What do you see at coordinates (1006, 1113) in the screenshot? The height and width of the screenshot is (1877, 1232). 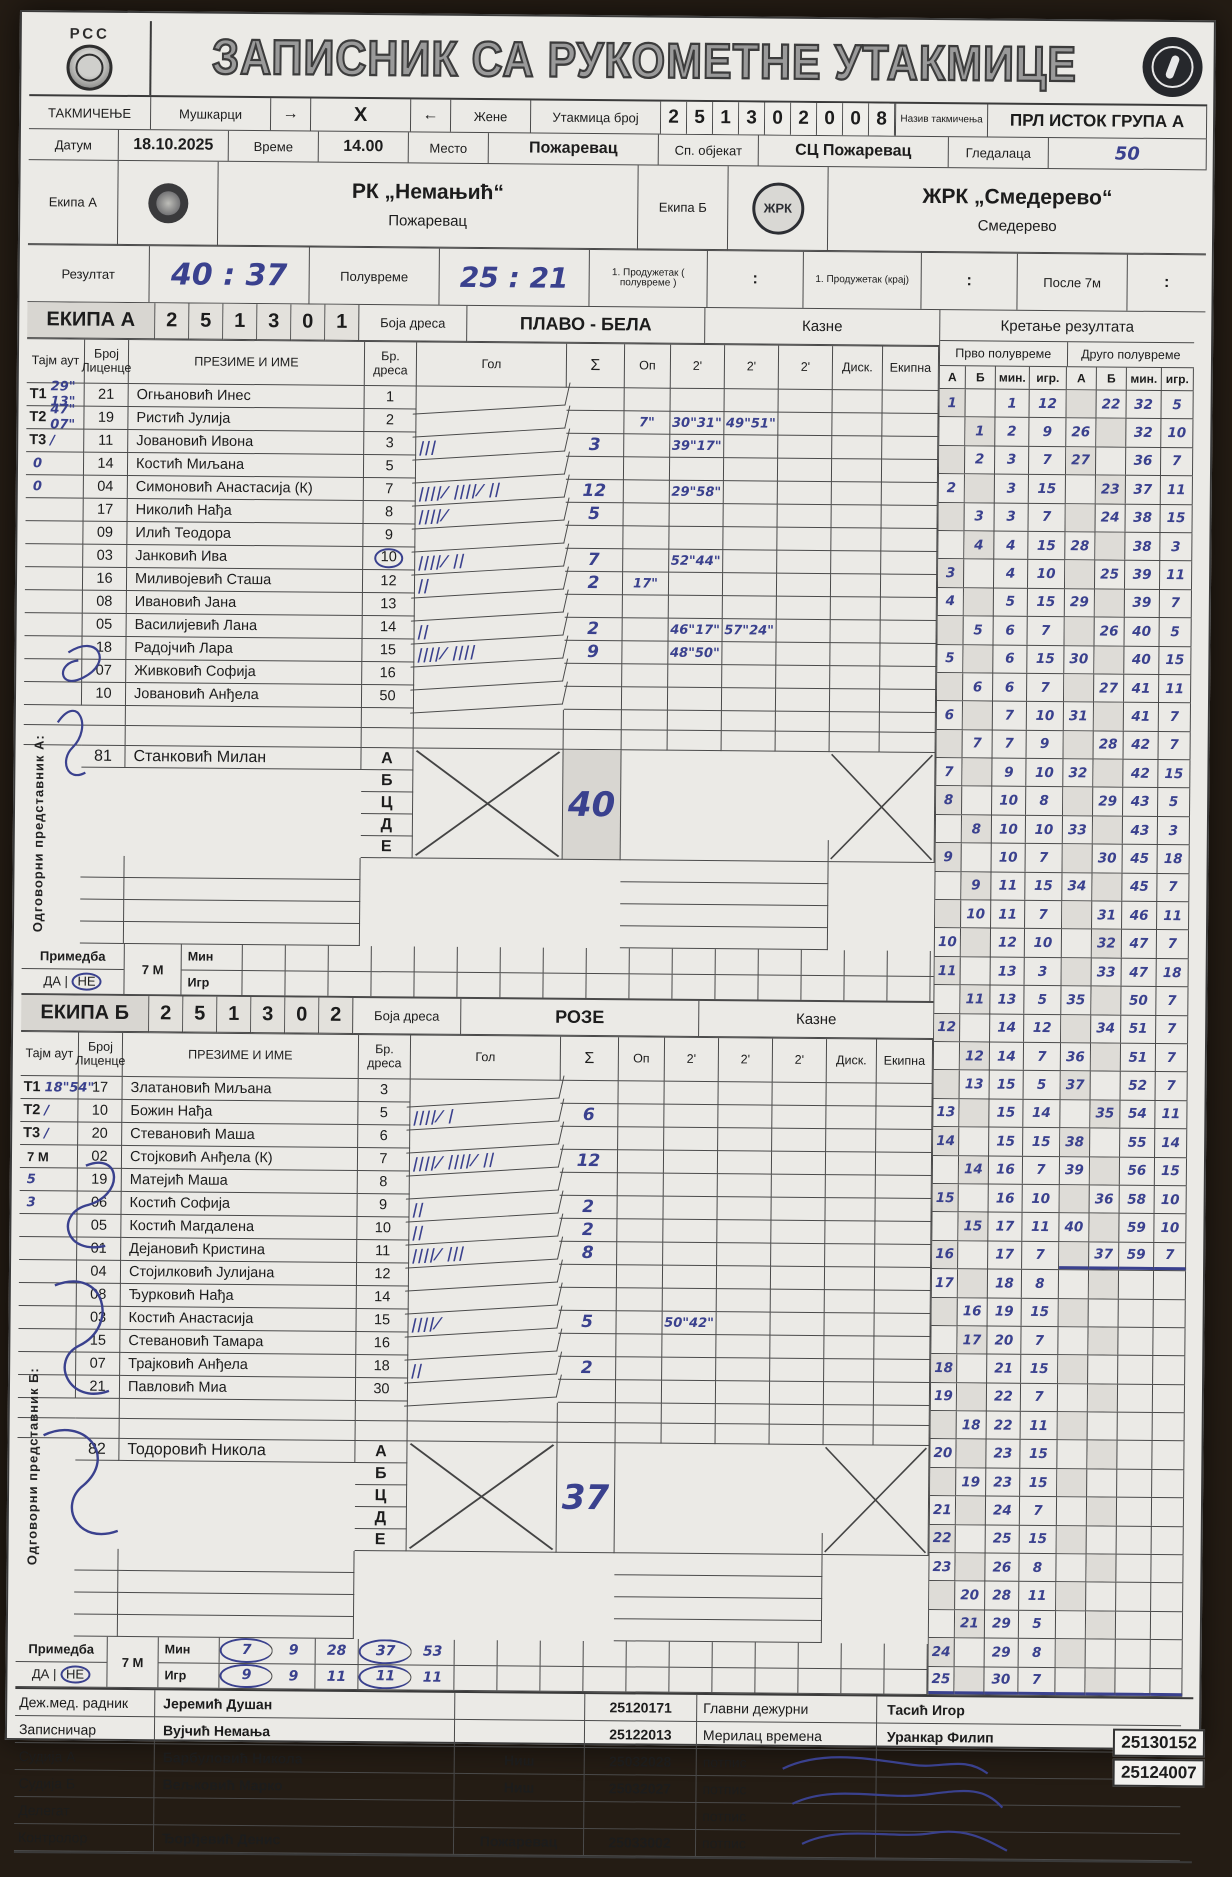 I see `minute-first-half: 15` at bounding box center [1006, 1113].